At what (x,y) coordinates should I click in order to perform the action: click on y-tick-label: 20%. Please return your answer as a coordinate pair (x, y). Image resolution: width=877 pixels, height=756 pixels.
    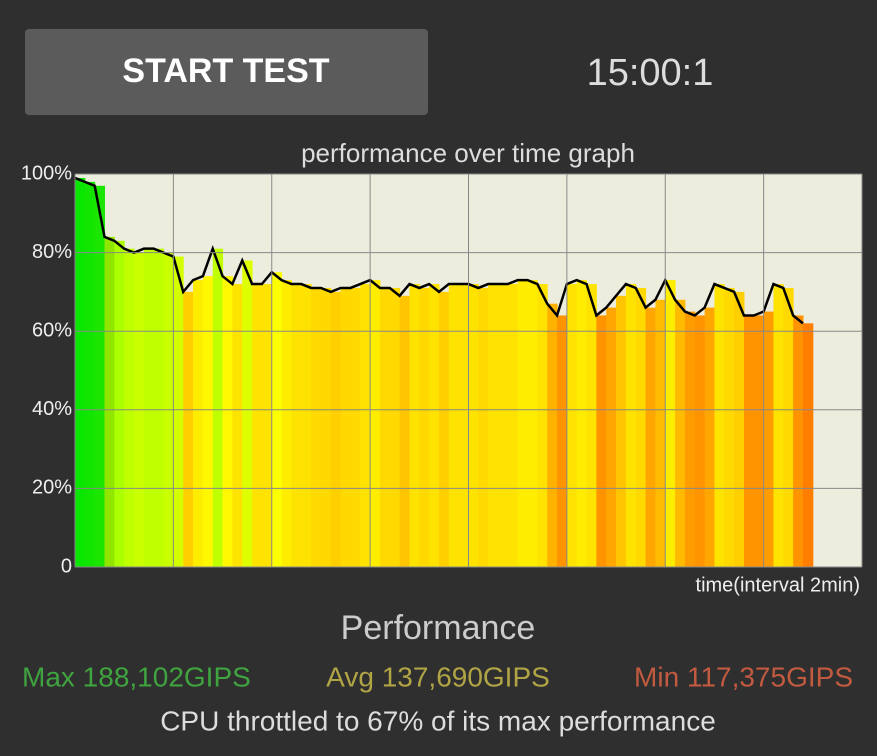
    Looking at the image, I should click on (52, 488).